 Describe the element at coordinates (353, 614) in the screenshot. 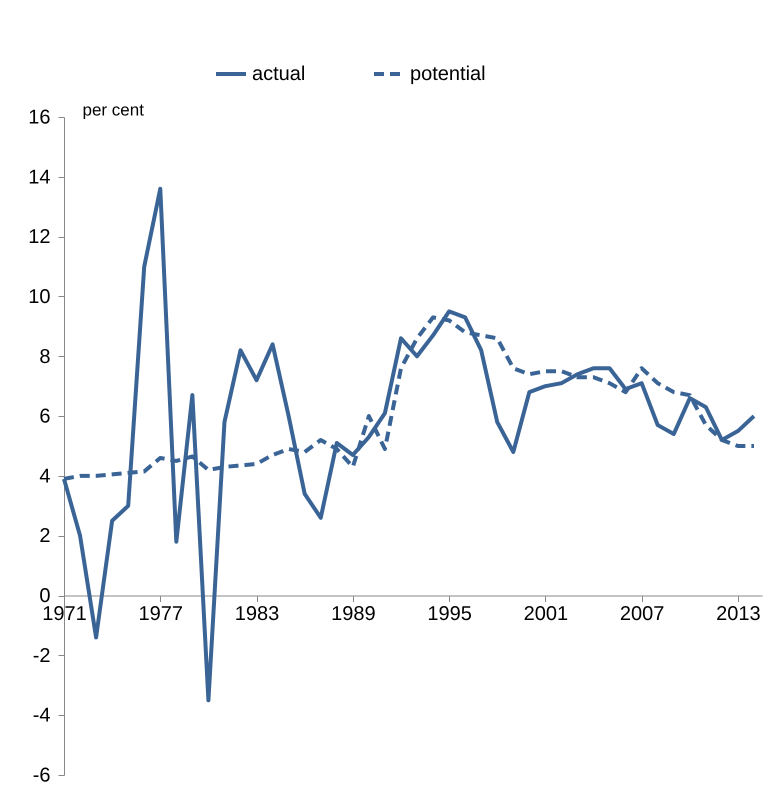

I see `x-tick-label: 1989` at that location.